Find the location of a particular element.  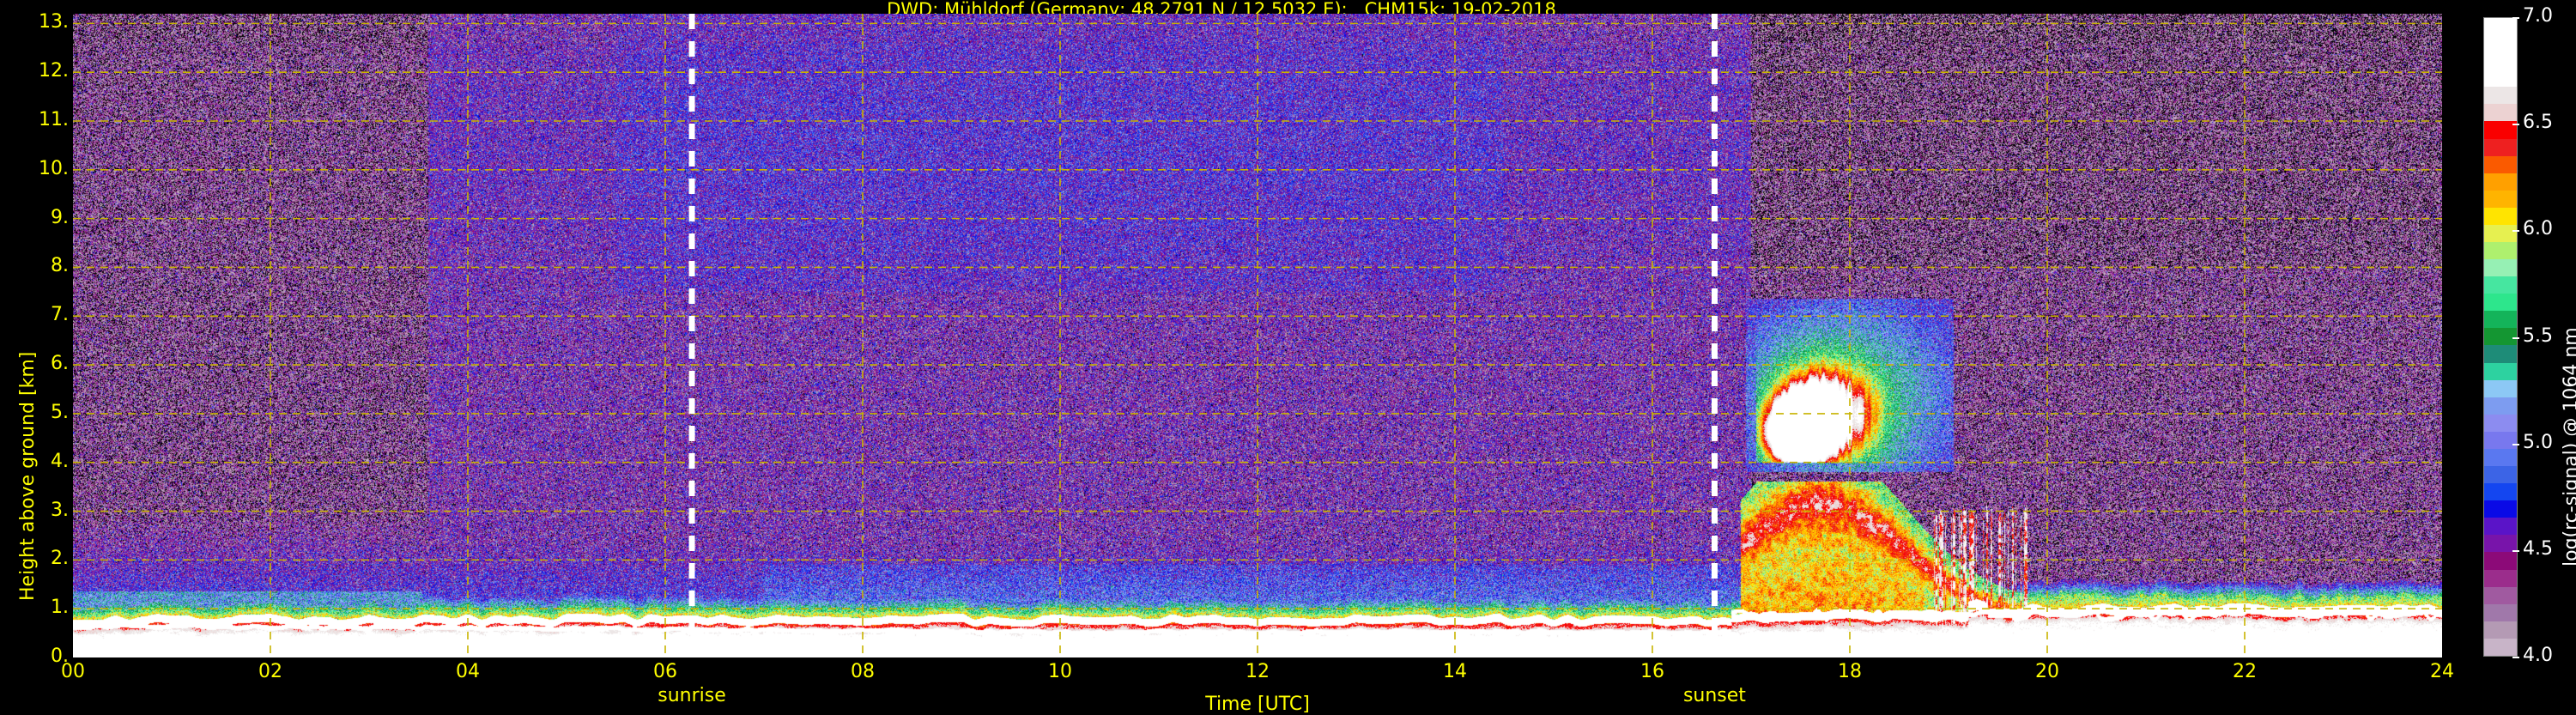

y-tick-label: 10. is located at coordinates (54, 168).